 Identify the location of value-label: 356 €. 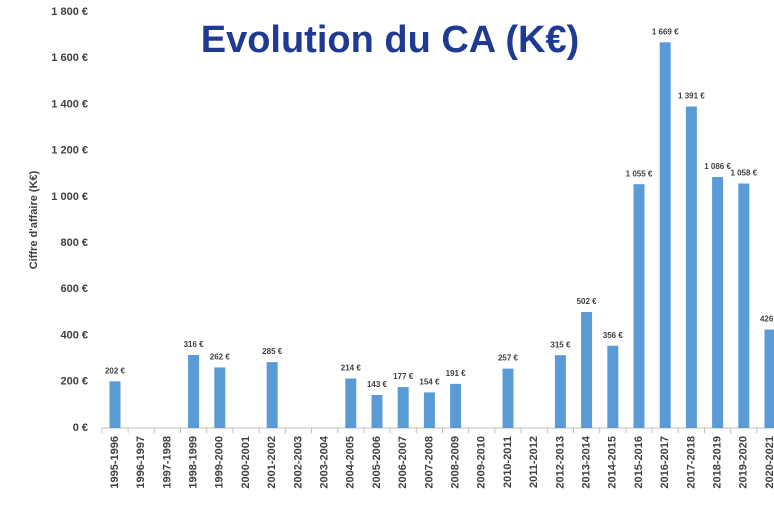
(613, 335).